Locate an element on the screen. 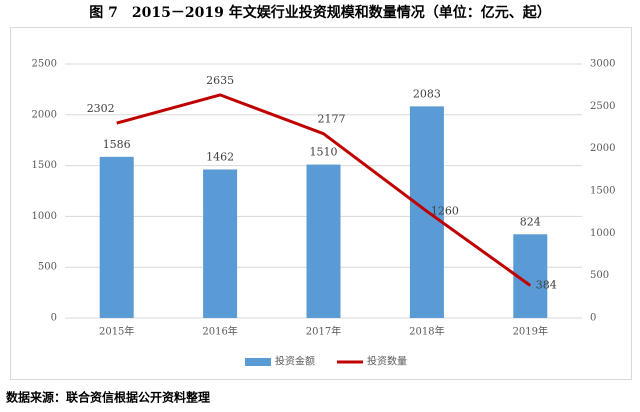  y-tick-label: 1500 is located at coordinates (44, 165).